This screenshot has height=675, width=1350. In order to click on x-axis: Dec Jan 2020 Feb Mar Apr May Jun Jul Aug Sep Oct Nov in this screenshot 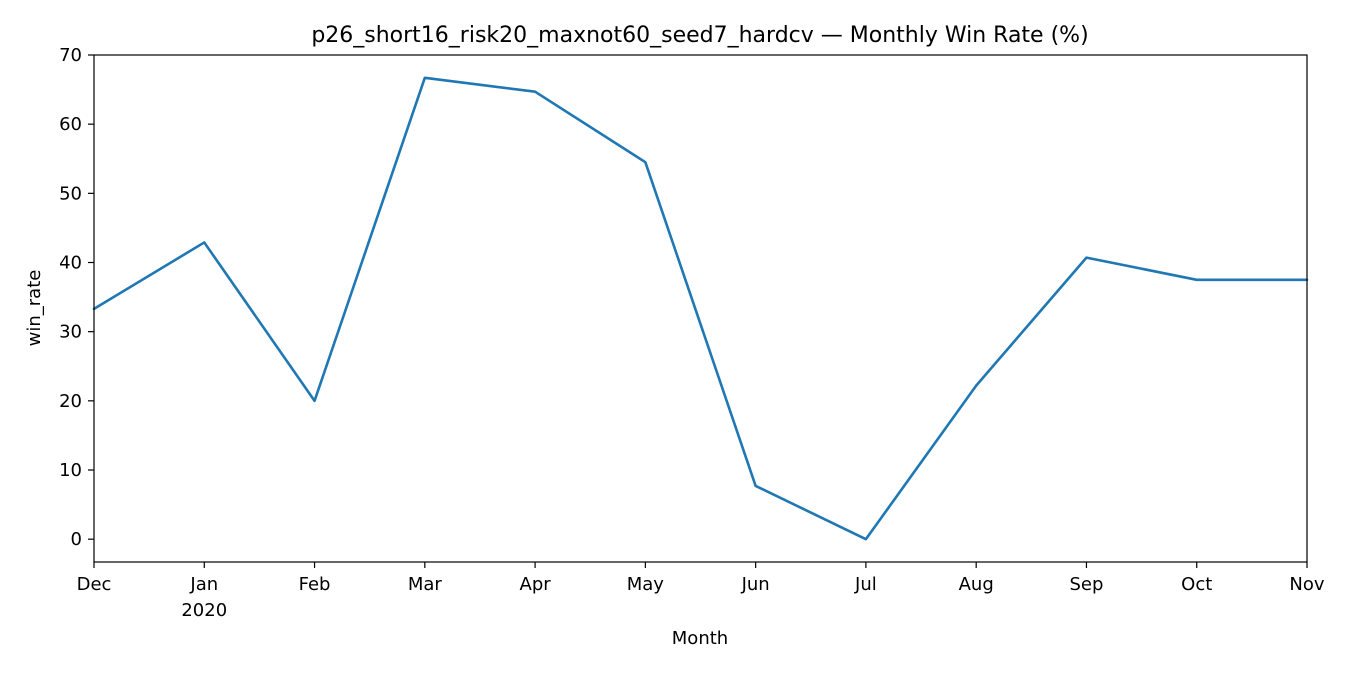, I will do `click(701, 591)`.